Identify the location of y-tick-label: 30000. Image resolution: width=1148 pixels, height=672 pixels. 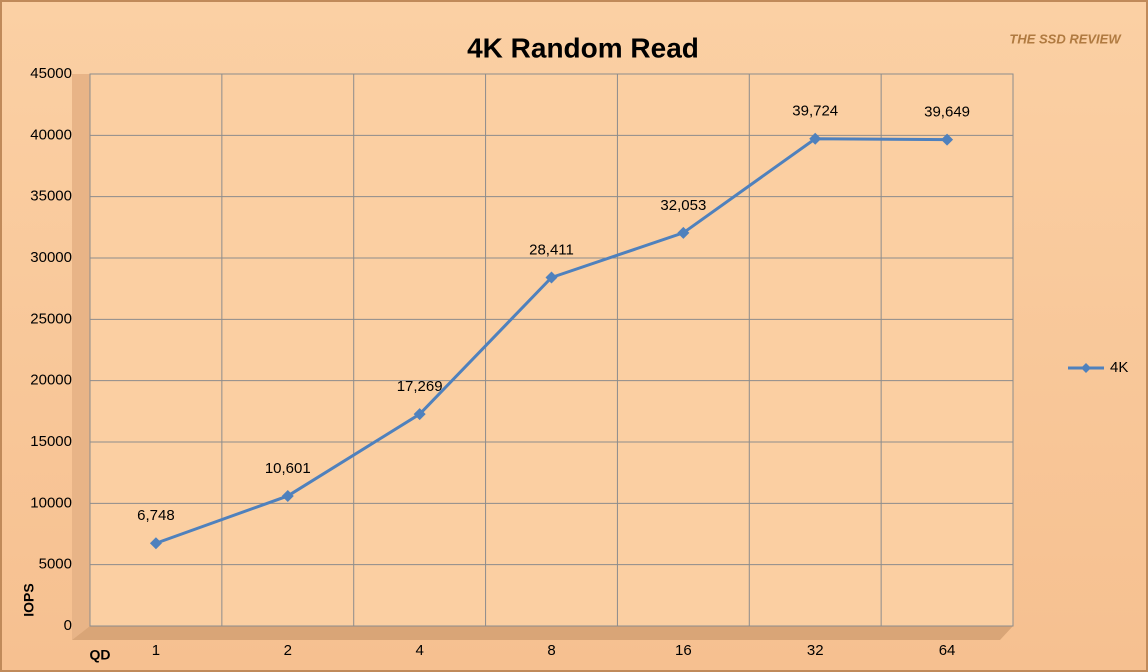
(51, 257).